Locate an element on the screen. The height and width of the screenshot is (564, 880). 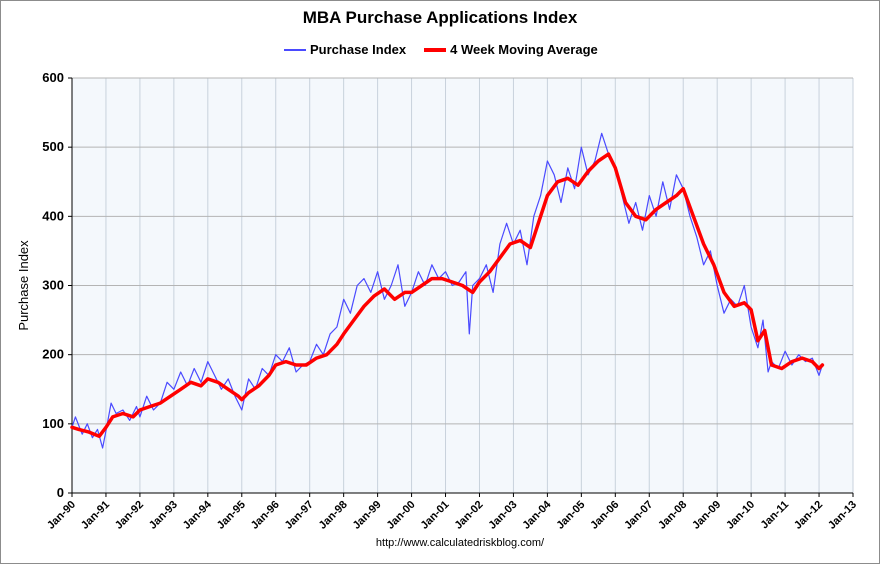
y-tick-label: 100 is located at coordinates (53, 423).